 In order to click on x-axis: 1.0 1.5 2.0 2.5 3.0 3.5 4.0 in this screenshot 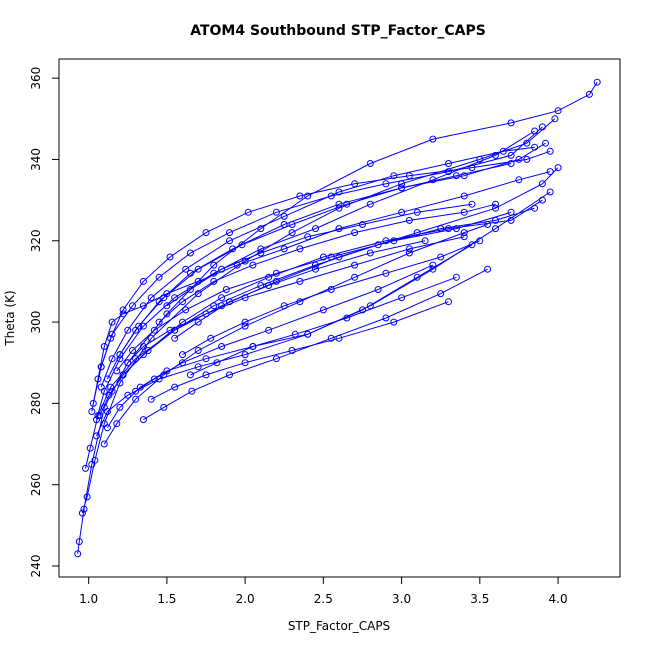, I will do `click(323, 591)`.